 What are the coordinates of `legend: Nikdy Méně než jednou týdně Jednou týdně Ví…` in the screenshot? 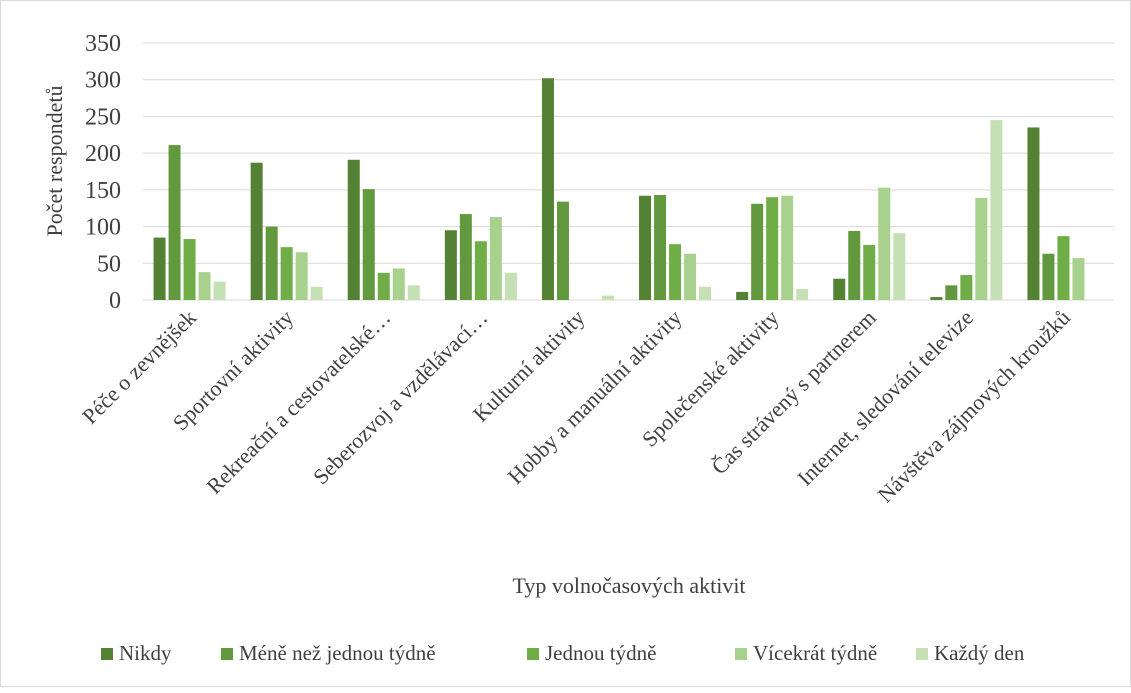 It's located at (563, 653).